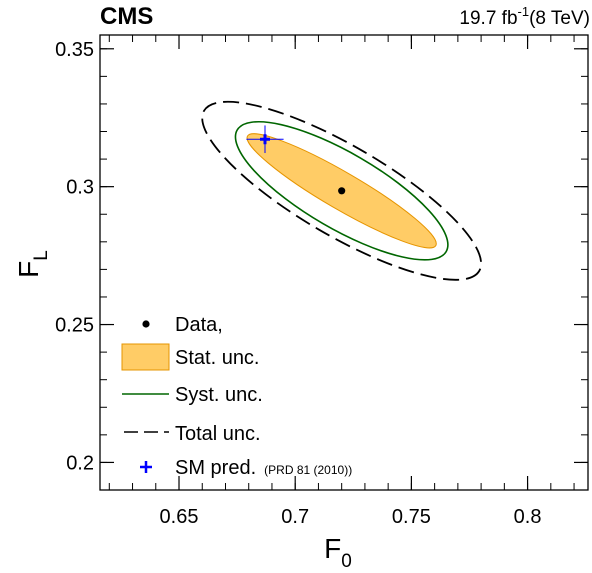  Describe the element at coordinates (218, 434) in the screenshot. I see `legend-total-label: Total unc.` at that location.